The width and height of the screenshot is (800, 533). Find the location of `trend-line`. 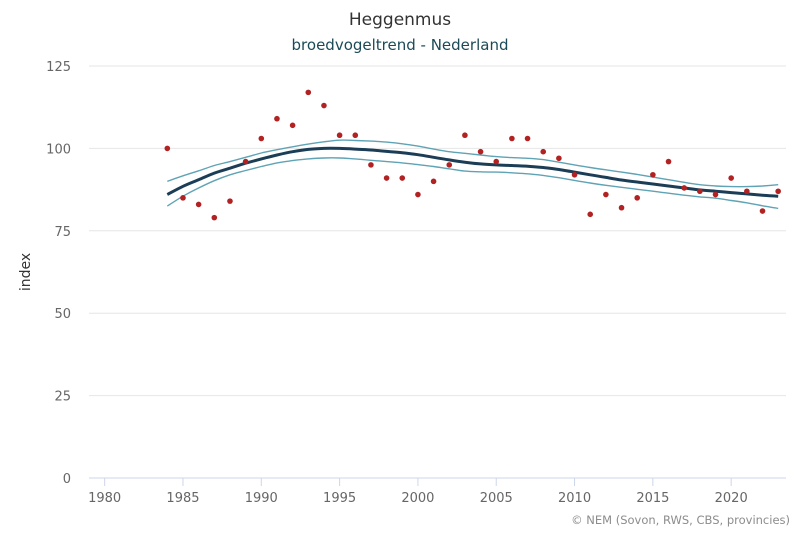

trend-line is located at coordinates (472, 172).